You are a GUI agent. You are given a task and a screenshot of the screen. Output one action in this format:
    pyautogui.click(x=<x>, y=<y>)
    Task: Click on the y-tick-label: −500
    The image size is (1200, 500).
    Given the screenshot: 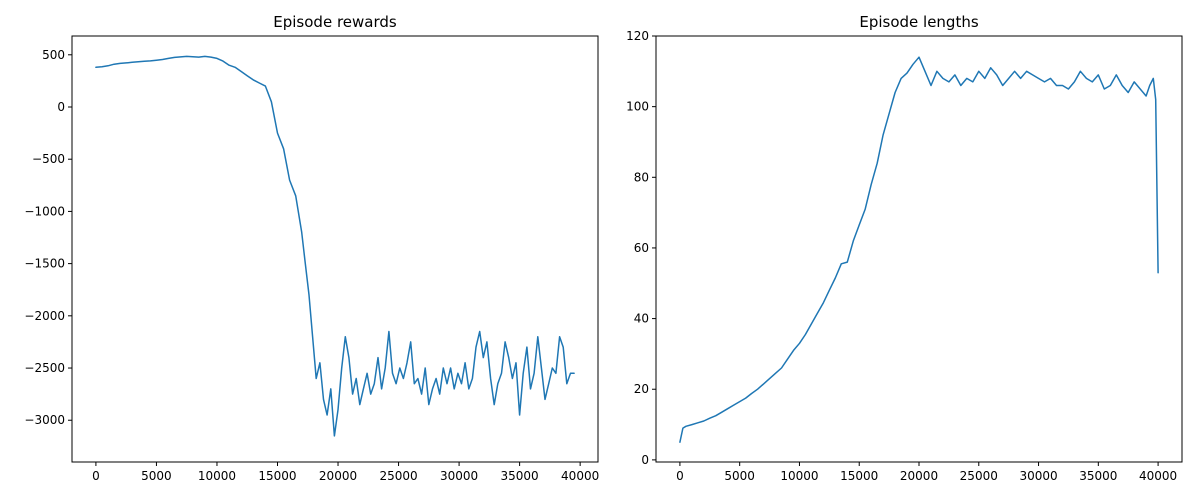 What is the action you would take?
    pyautogui.click(x=48, y=159)
    